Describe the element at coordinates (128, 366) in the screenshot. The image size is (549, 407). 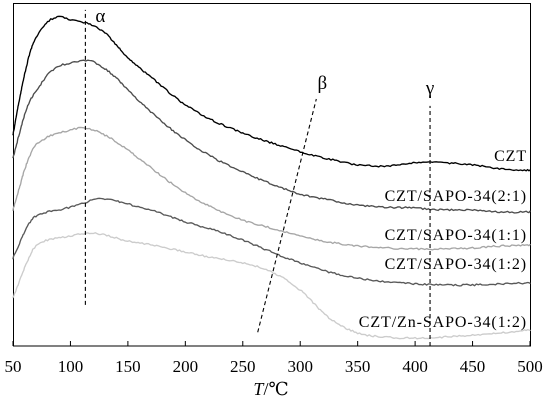
I see `x-tick-label: 150` at that location.